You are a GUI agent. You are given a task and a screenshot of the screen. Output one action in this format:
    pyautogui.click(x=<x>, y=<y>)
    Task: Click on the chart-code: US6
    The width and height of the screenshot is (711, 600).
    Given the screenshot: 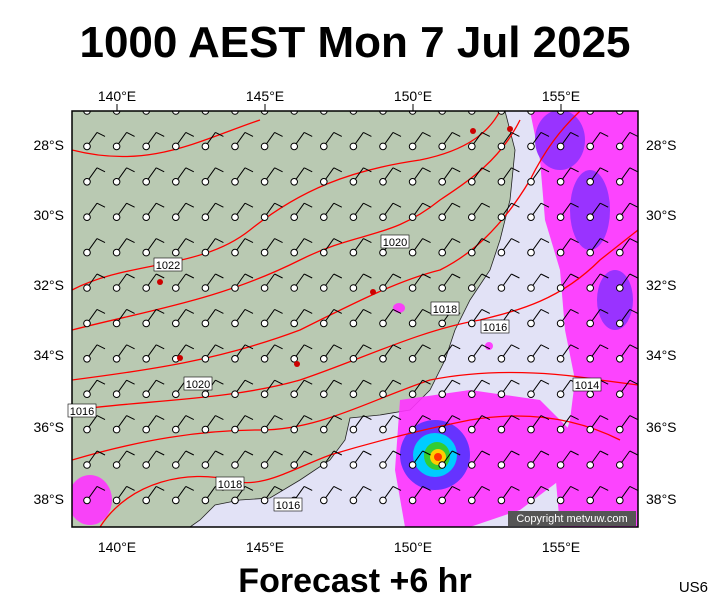 What is the action you would take?
    pyautogui.click(x=693, y=587)
    